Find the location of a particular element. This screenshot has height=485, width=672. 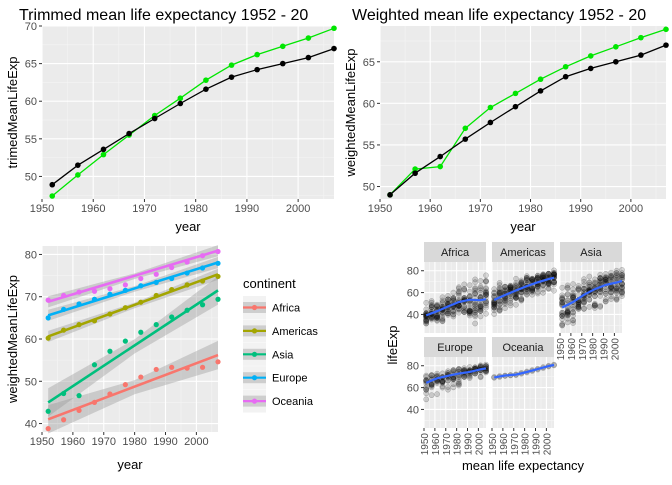

chart-title: Trimmed mean life expectancy 1952 - 20 is located at coordinates (163, 15).